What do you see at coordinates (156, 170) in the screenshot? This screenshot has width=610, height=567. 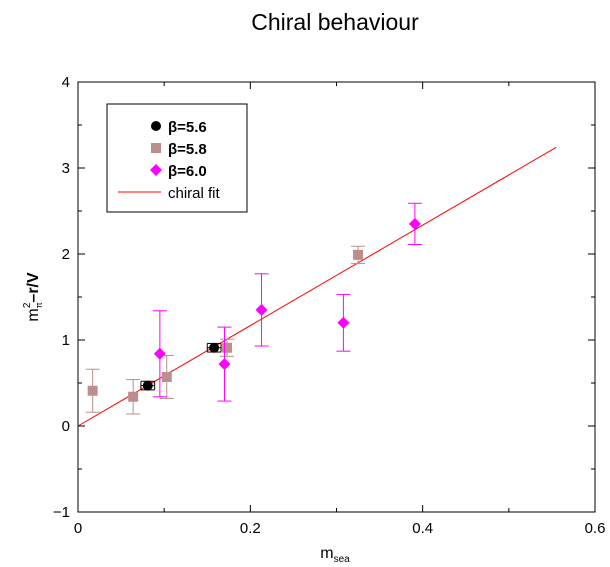 I see `legend-marker-beta60` at bounding box center [156, 170].